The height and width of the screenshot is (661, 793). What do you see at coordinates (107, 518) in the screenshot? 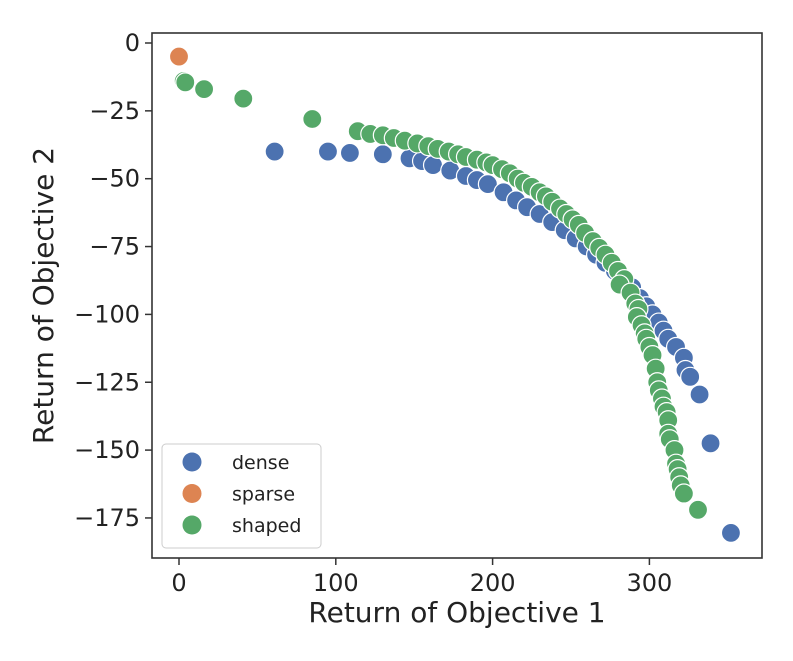
I see `y-tick-label: −175` at bounding box center [107, 518].